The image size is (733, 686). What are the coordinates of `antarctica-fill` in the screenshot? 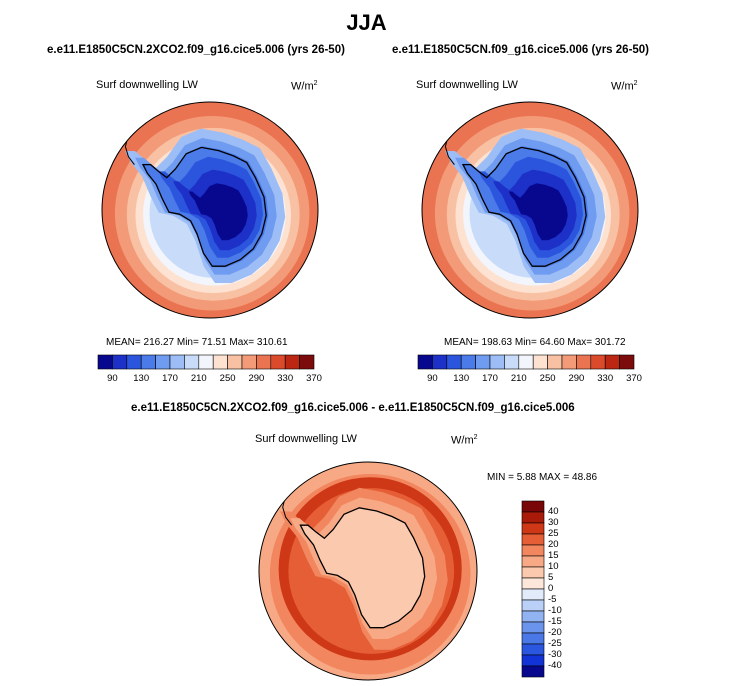 It's located at (362, 567).